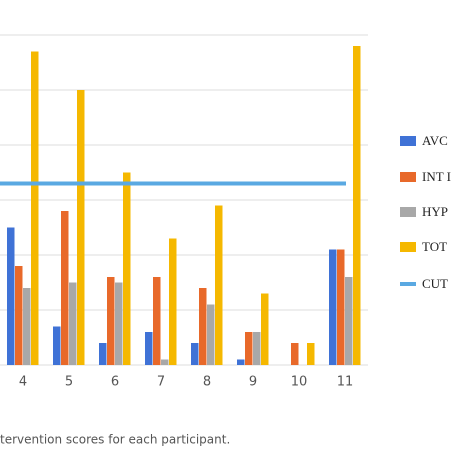 Image resolution: width=474 pixels, height=474 pixels. Describe the element at coordinates (253, 382) in the screenshot. I see `x-tick-label: 9` at that location.